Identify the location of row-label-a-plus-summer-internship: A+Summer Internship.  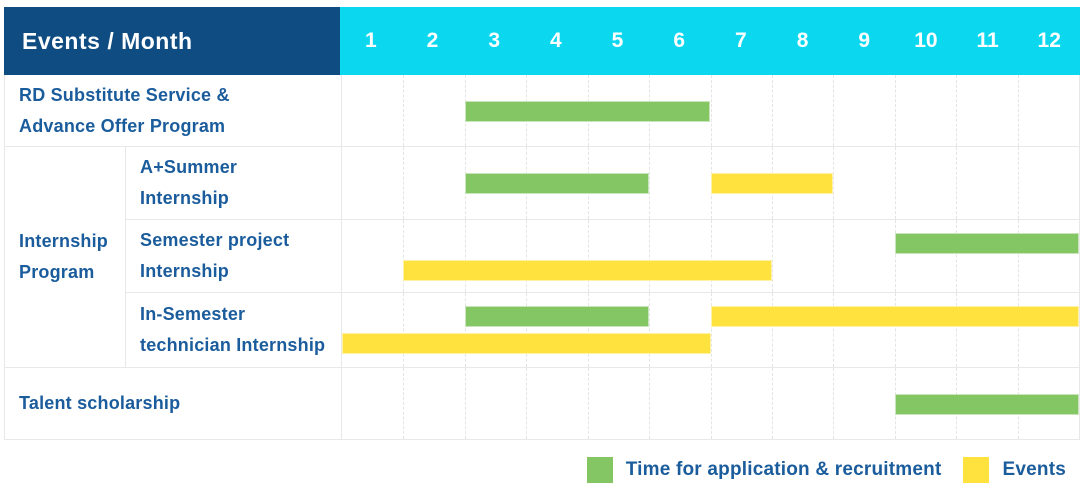
(233, 183).